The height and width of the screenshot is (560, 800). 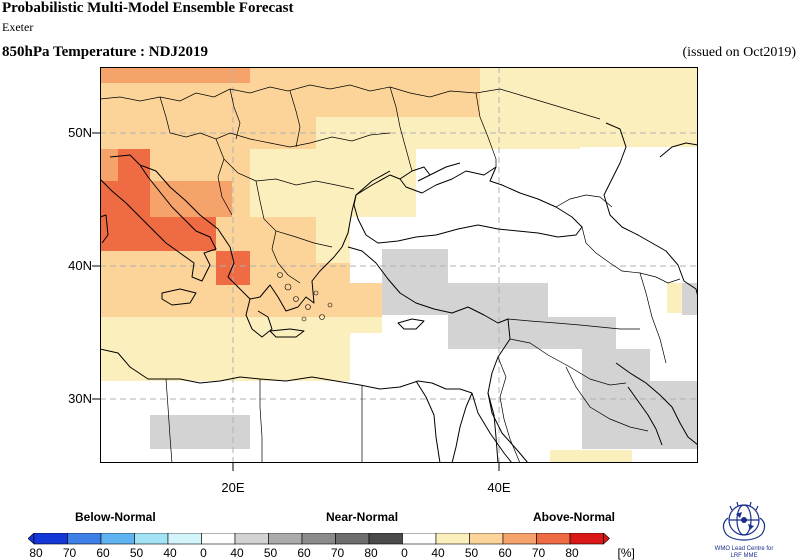 I want to click on lat-label-50n: 50N, so click(x=80, y=132).